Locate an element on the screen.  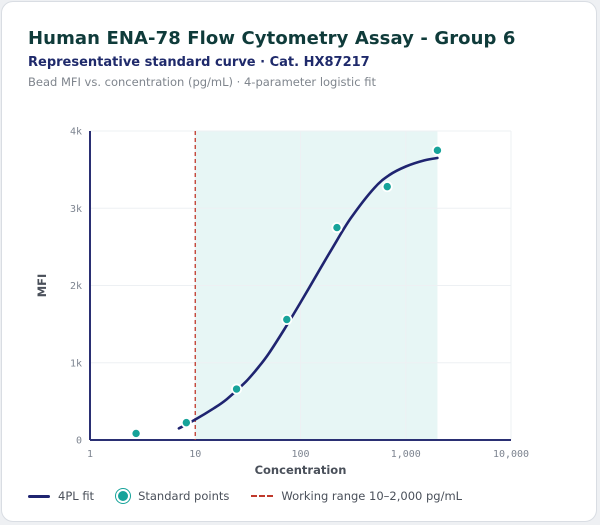
y-tick-label: 2k is located at coordinates (76, 286).